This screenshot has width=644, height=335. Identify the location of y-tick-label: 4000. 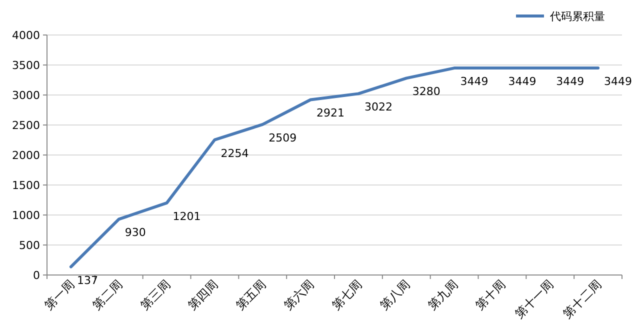
(26, 35).